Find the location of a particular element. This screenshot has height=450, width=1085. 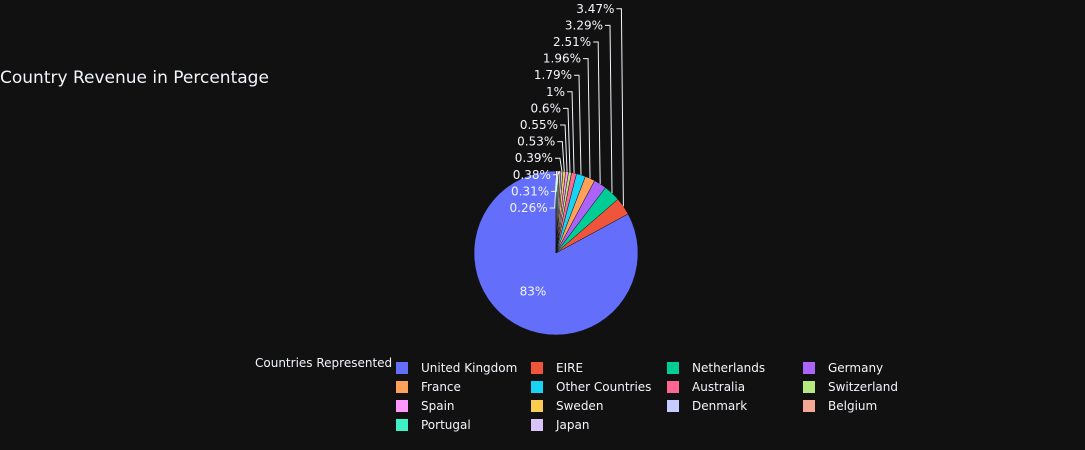

slice-label-sweden: 0.53% is located at coordinates (536, 142).